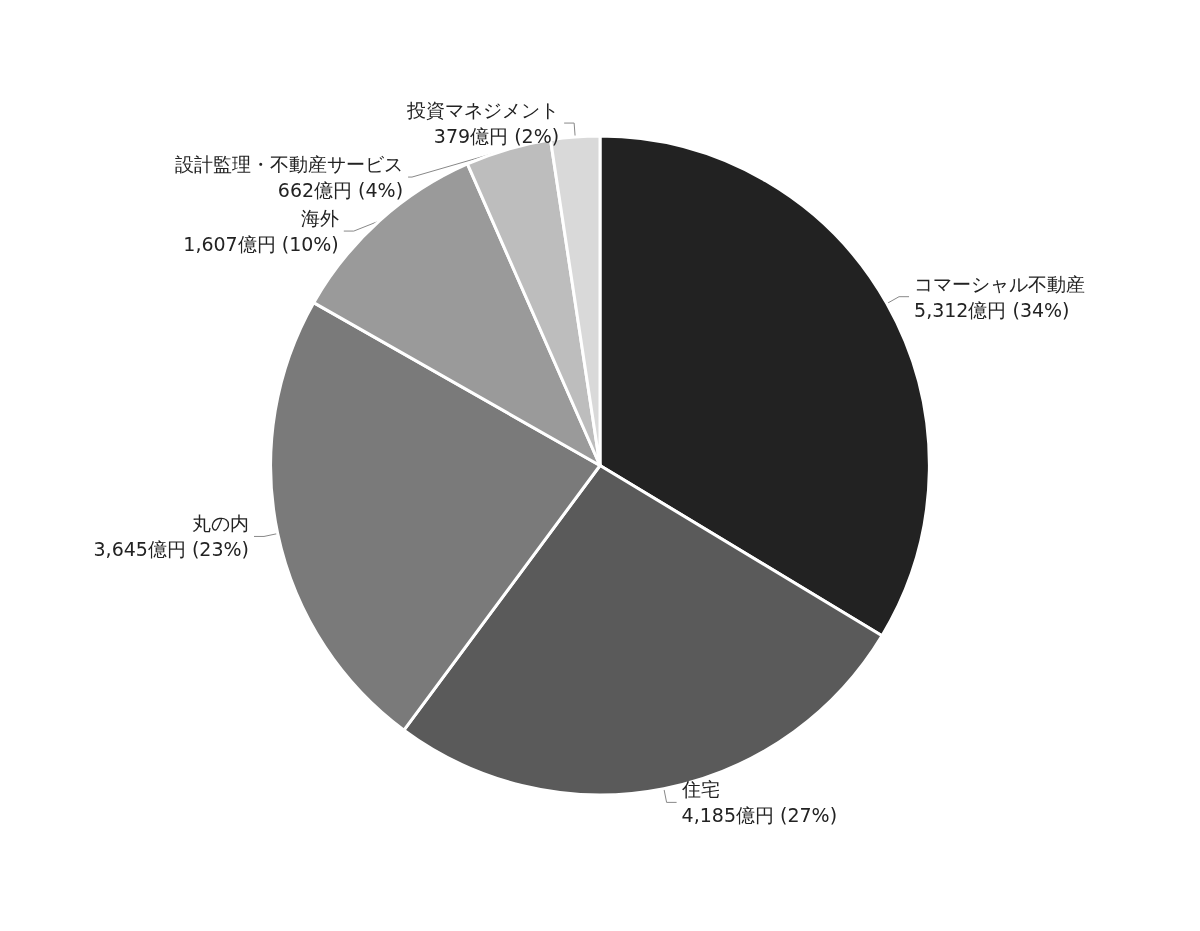 The width and height of the screenshot is (1200, 931). Describe the element at coordinates (496, 136) in the screenshot. I see `data-label: 379億円 (2%)` at that location.